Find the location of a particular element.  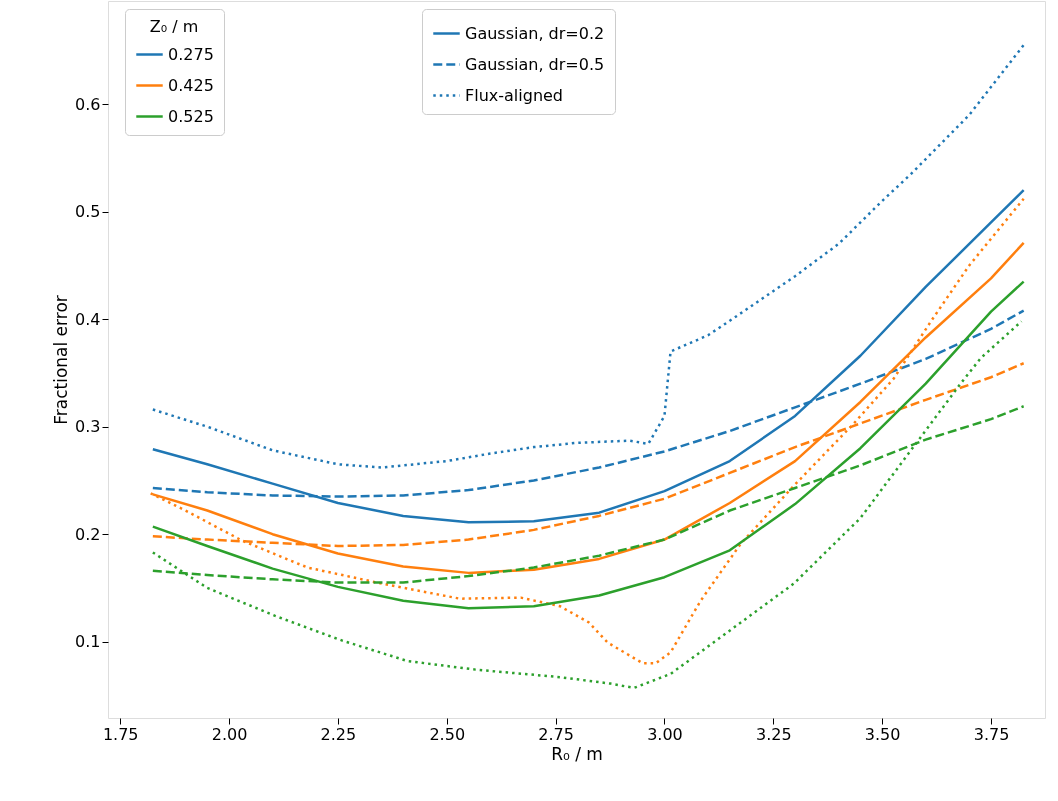

annotation: Flux-aligned is located at coordinates (514, 95).